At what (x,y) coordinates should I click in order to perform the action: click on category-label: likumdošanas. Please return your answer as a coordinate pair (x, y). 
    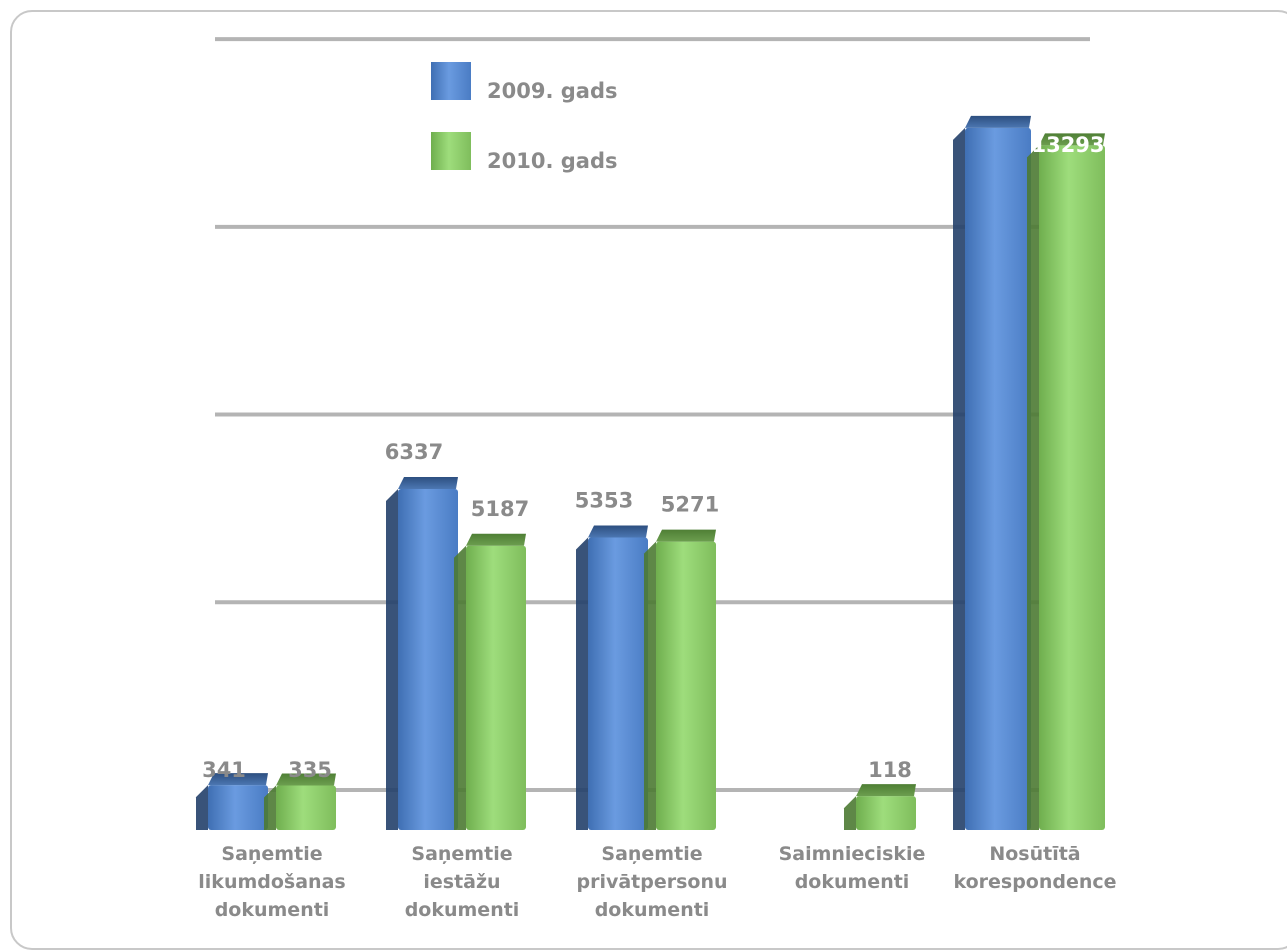
    Looking at the image, I should click on (271, 882).